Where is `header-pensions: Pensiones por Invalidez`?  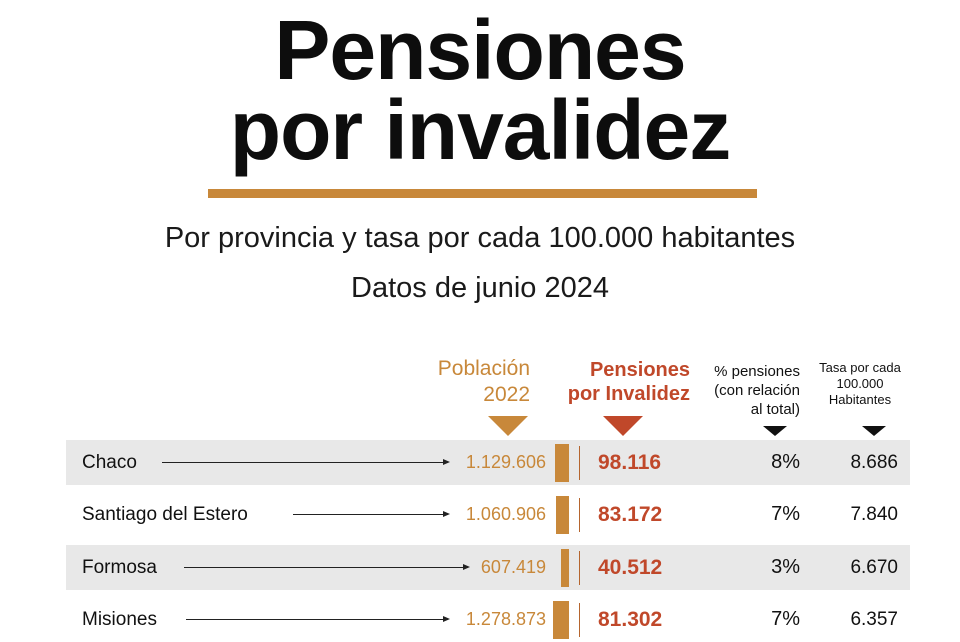
header-pensions: Pensiones por Invalidez is located at coordinates (615, 382).